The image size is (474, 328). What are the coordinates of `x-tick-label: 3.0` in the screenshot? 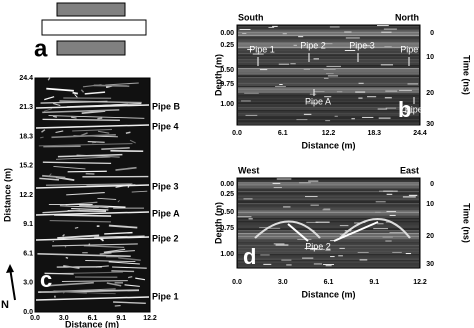 It's located at (64, 318).